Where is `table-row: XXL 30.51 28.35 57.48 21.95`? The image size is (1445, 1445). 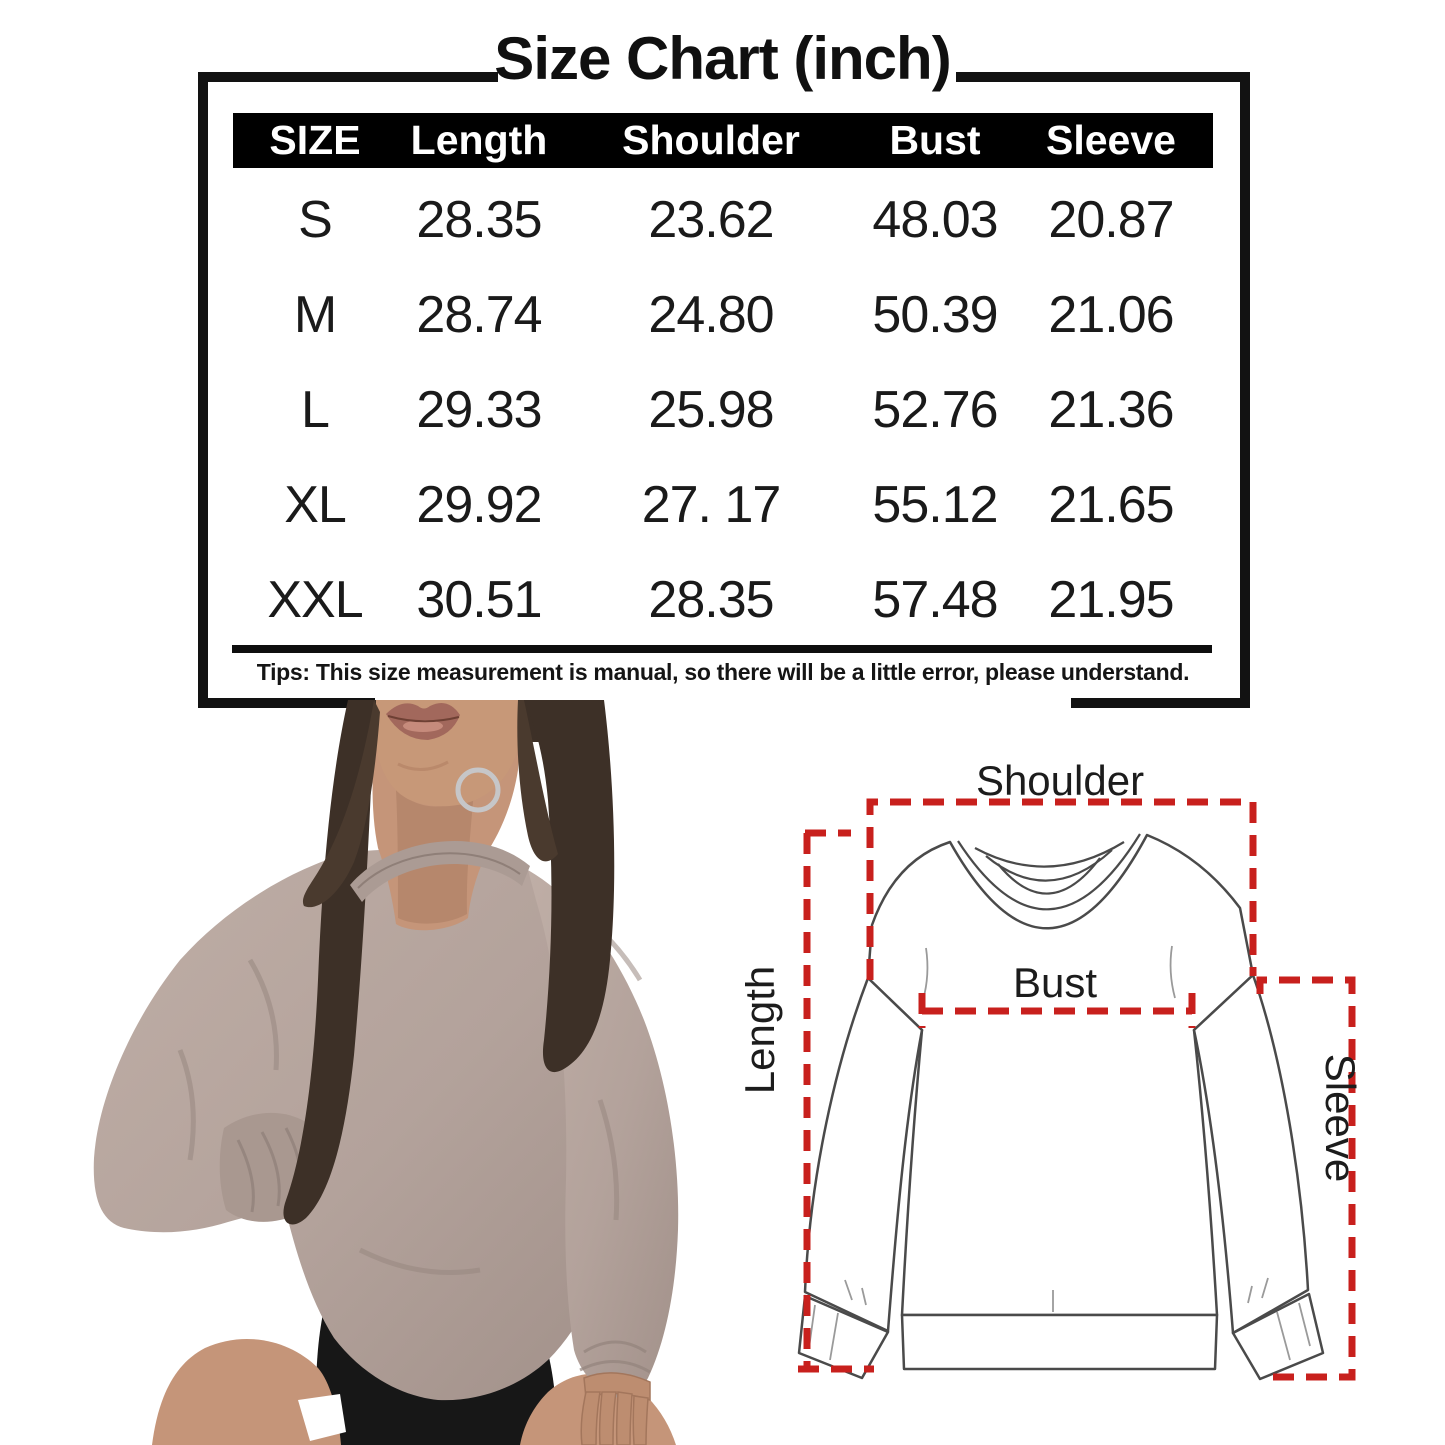
table-row: XXL 30.51 28.35 57.48 21.95 is located at coordinates (723, 599).